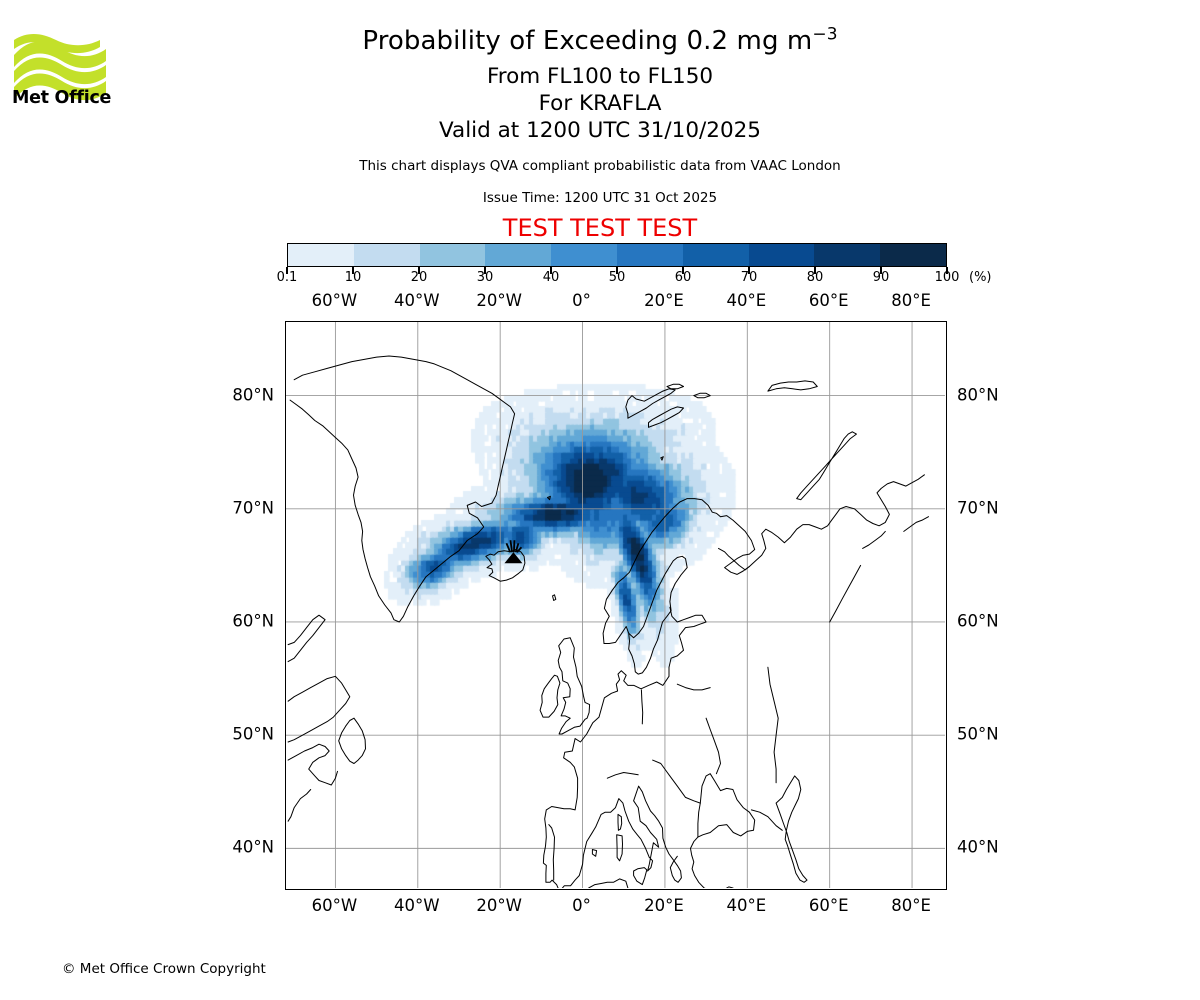  Describe the element at coordinates (978, 734) in the screenshot. I see `latitude-label-right-50: 50°N` at that location.